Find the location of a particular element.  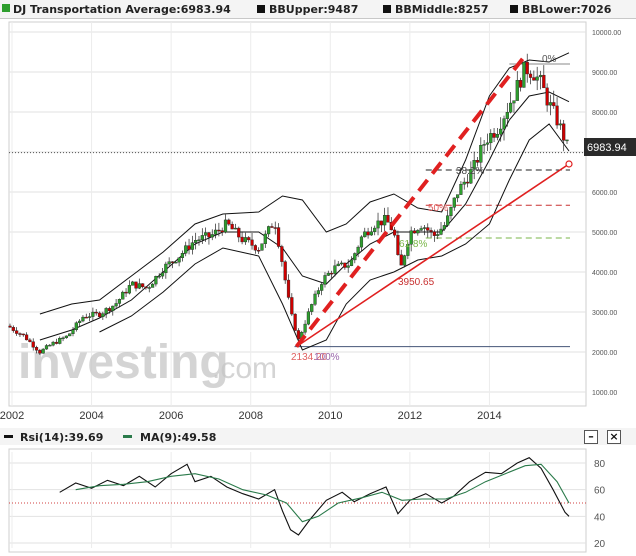

price-x-tick-label: 2014 is located at coordinates (489, 416).